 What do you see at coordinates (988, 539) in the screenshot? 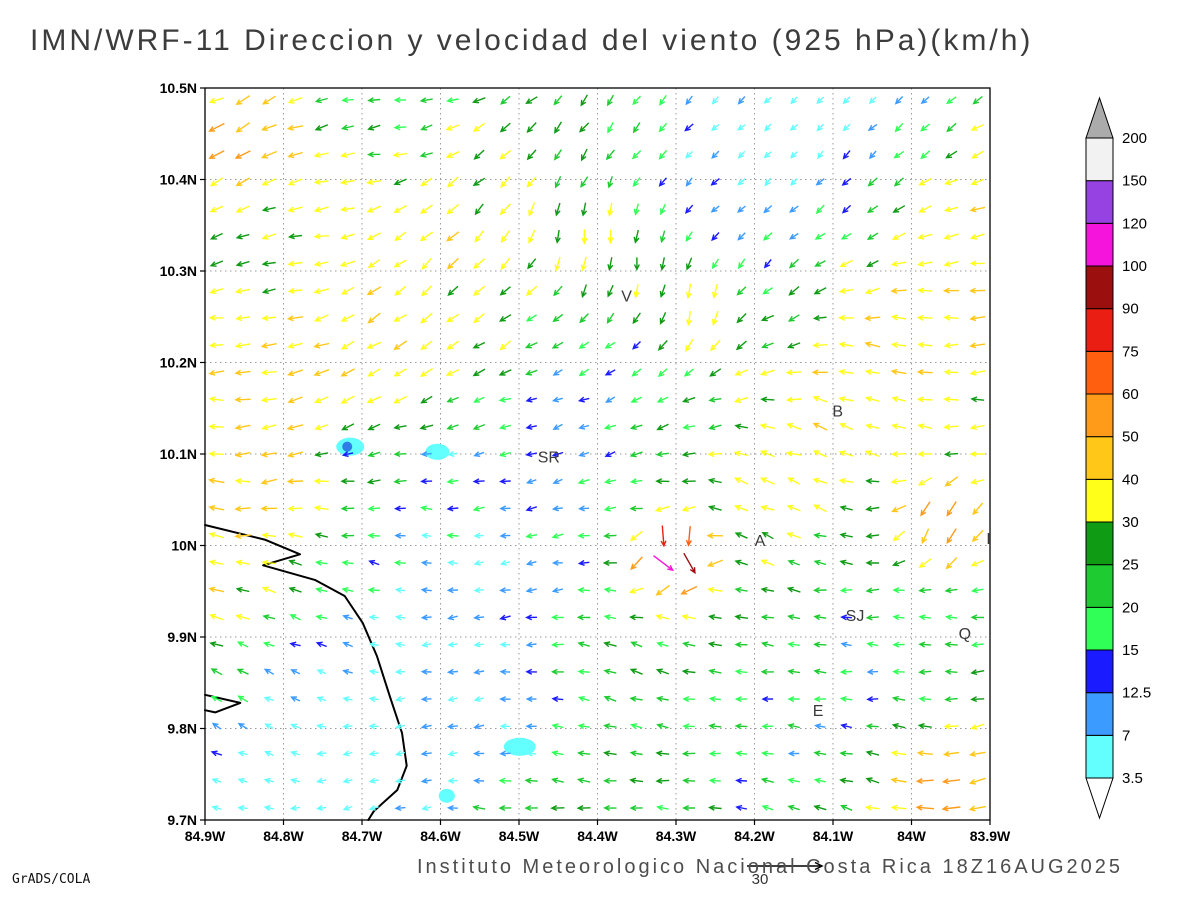
I see `svg-text: I` at bounding box center [988, 539].